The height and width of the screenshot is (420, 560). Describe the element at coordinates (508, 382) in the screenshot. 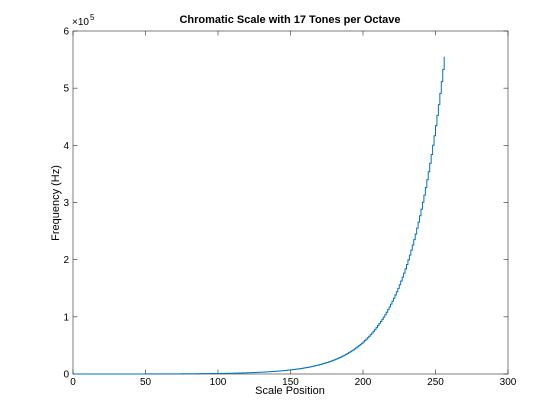

I see `x-tick-label-6: 300` at that location.